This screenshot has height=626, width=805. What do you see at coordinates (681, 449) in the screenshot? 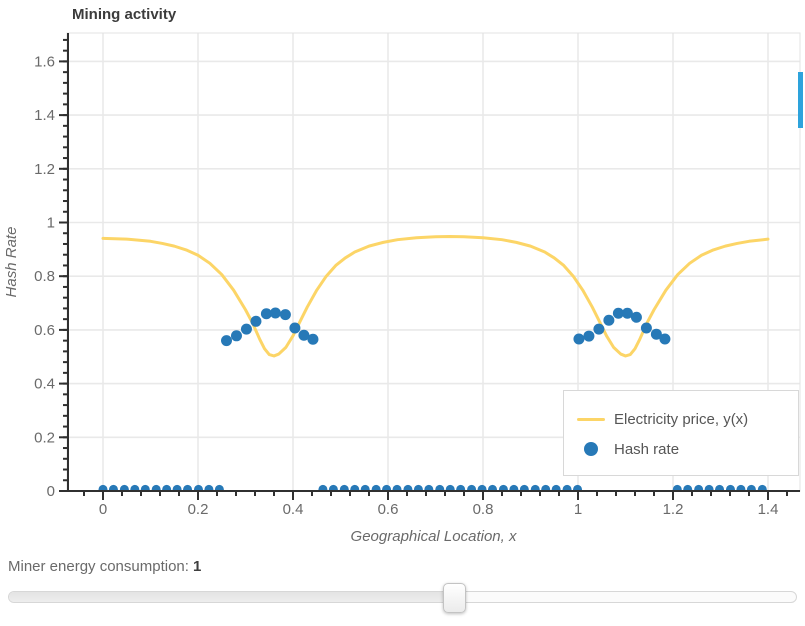
I see `legend-item-hash-rate: Hash rate` at bounding box center [681, 449].